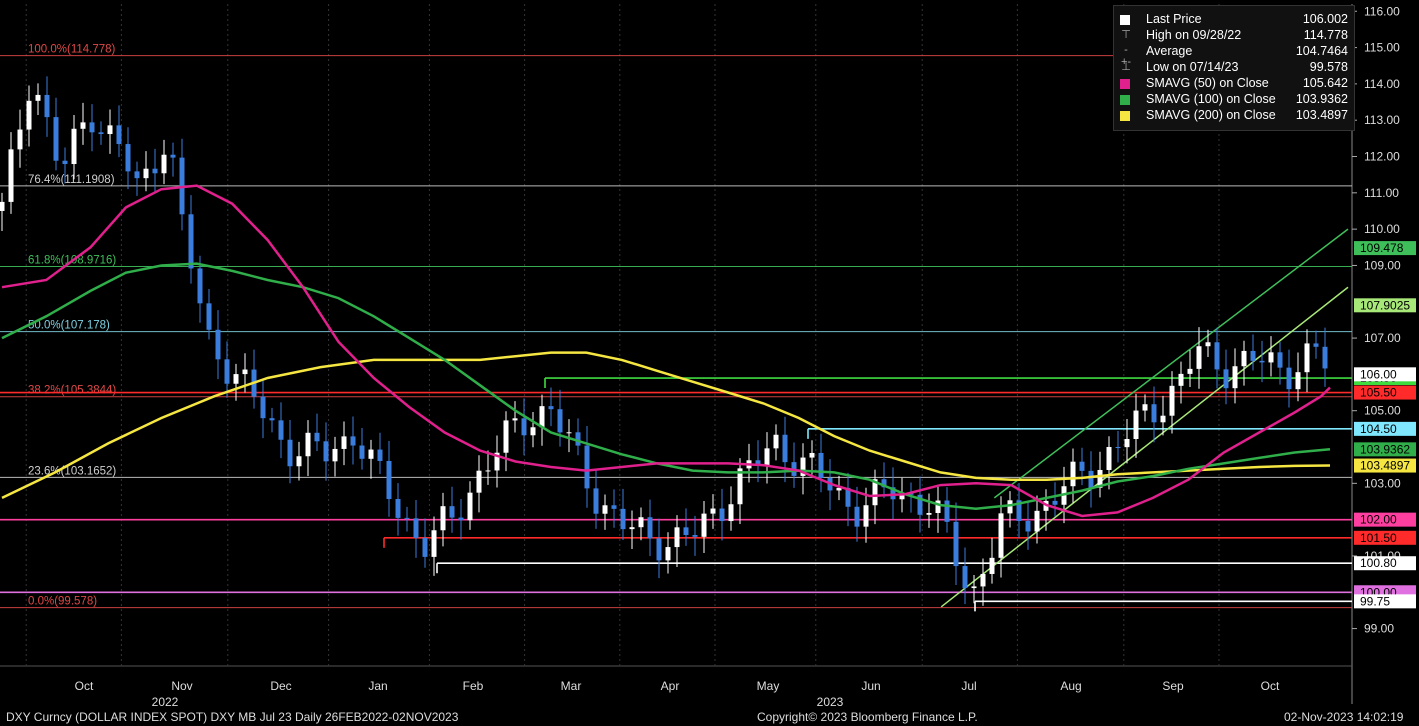 The width and height of the screenshot is (1419, 726). What do you see at coordinates (1385, 537) in the screenshot?
I see `axis-tag: 101.50` at bounding box center [1385, 537].